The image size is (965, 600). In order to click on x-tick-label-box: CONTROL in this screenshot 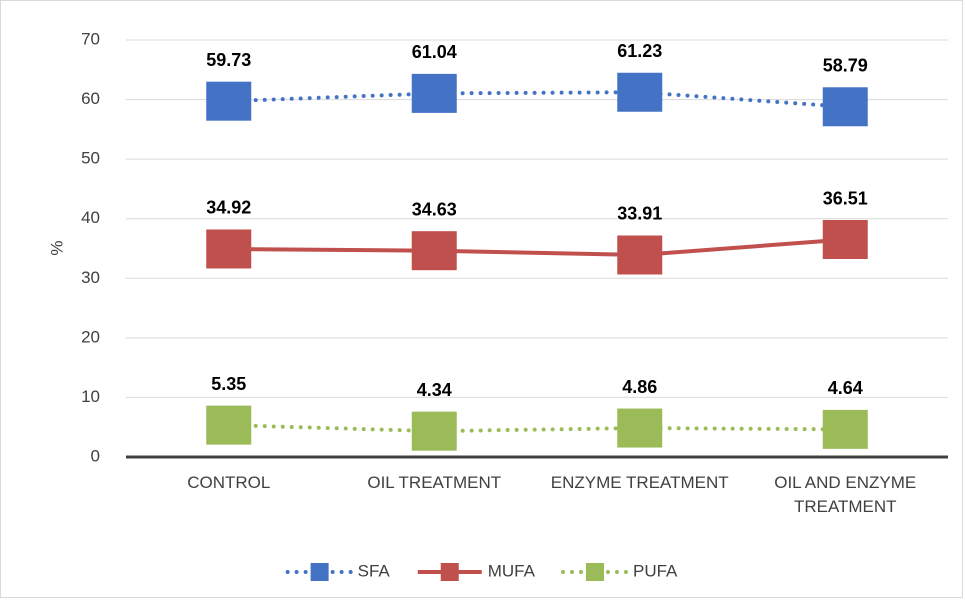, I will do `click(229, 482)`.